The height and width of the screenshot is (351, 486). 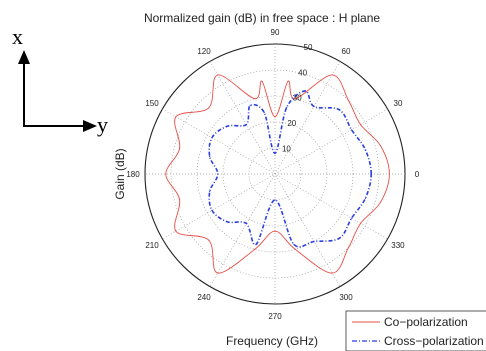 What do you see at coordinates (346, 51) in the screenshot?
I see `angle-tick-60: 60` at bounding box center [346, 51].